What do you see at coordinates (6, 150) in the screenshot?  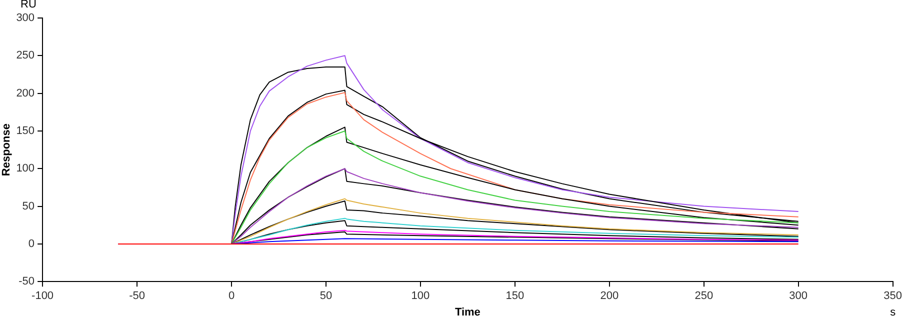 I see `y-axis-title: Response` at bounding box center [6, 150].